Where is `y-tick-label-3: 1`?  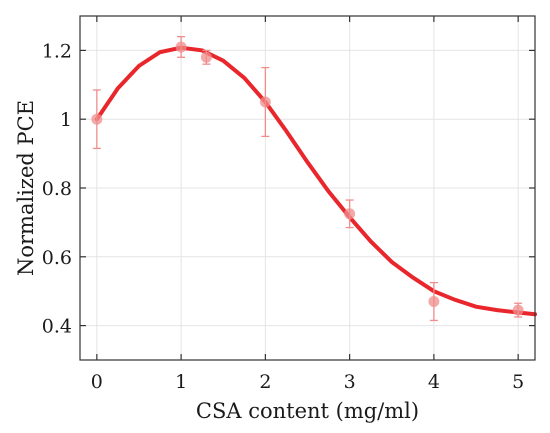
y-tick-label-3: 1 is located at coordinates (66, 120).